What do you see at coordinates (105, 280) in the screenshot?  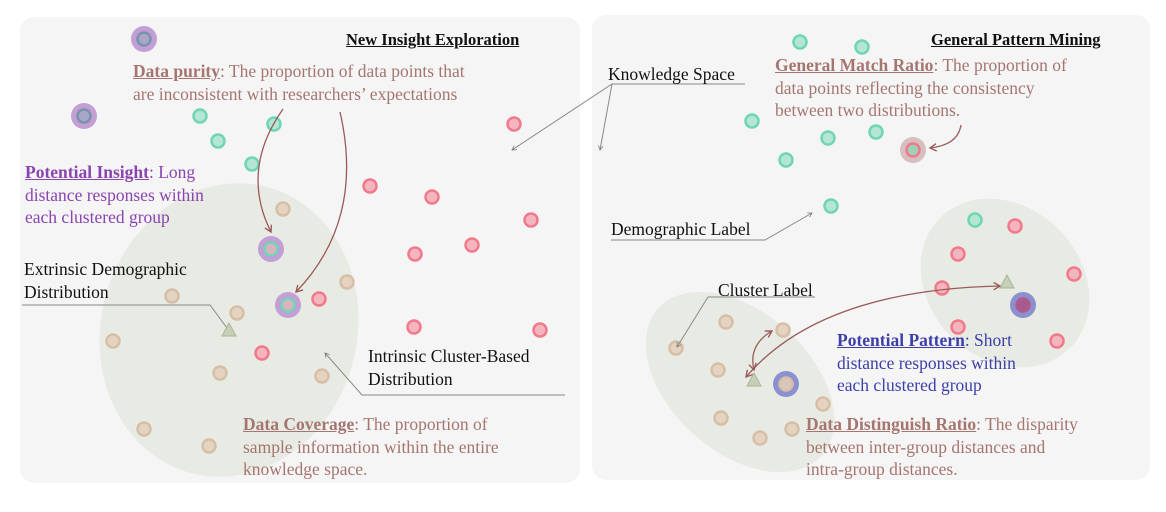 I see `extrinsic-label: Extrinsic Demographic Distribution` at bounding box center [105, 280].